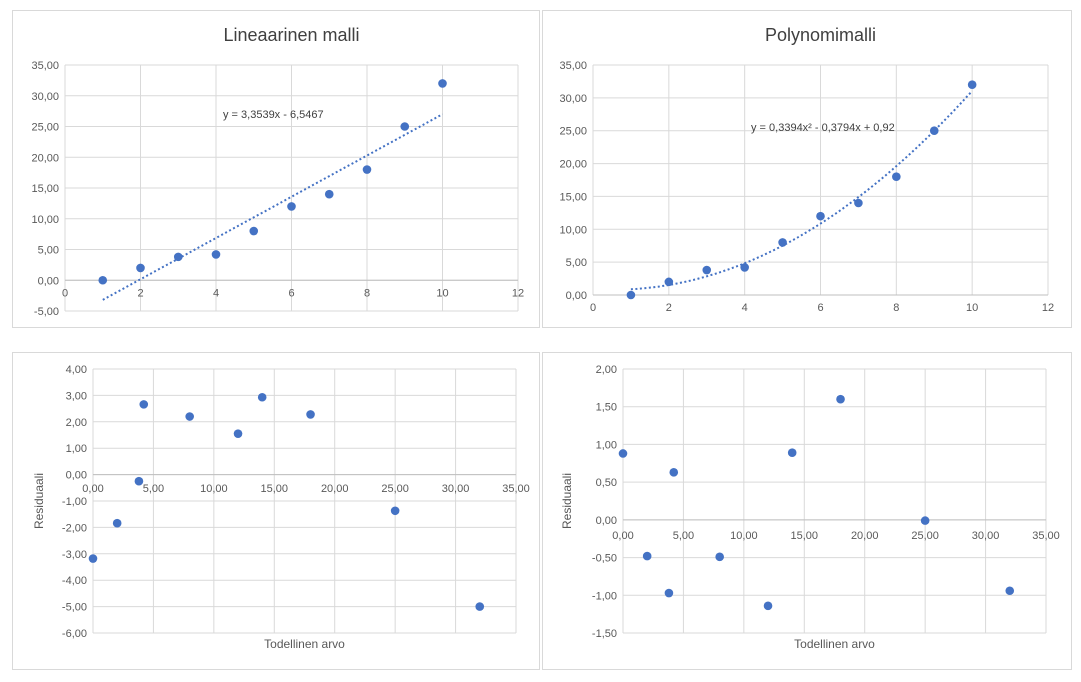 The image size is (1081, 682). What do you see at coordinates (74, 555) in the screenshot?
I see `y-tick-label: -3,00` at bounding box center [74, 555].